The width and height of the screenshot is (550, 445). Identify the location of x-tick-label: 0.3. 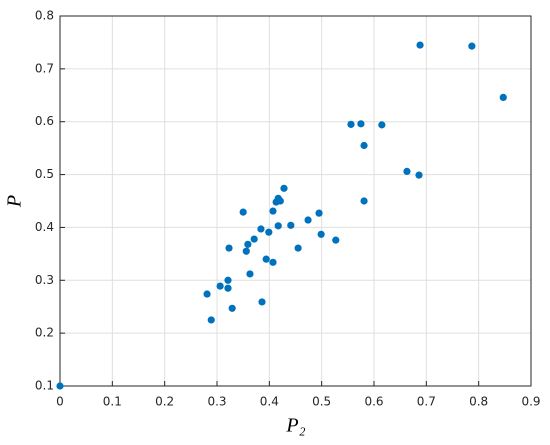
(216, 402).